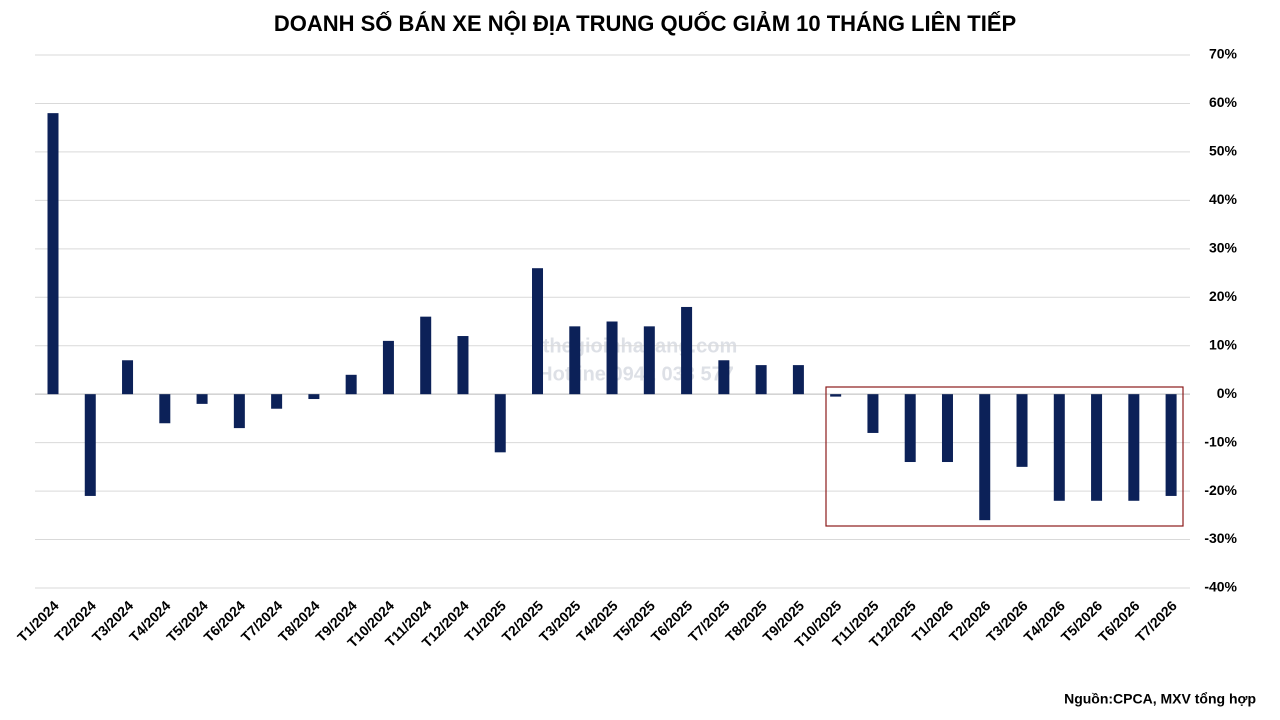  Describe the element at coordinates (1156, 621) in the screenshot. I see `x-tick-label: T7/2026` at that location.